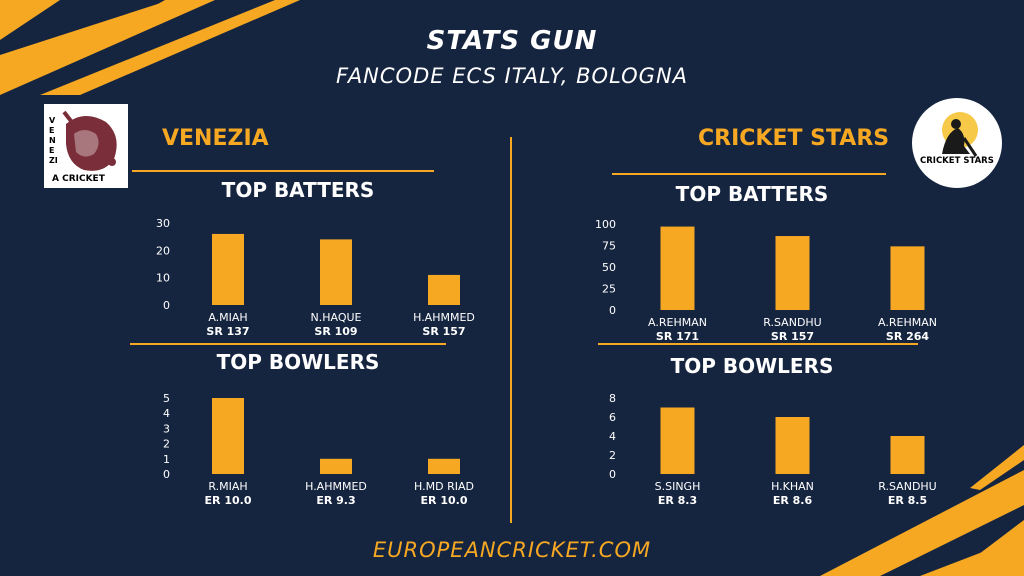 The width and height of the screenshot is (1024, 576). I want to click on left-section-divider, so click(288, 344).